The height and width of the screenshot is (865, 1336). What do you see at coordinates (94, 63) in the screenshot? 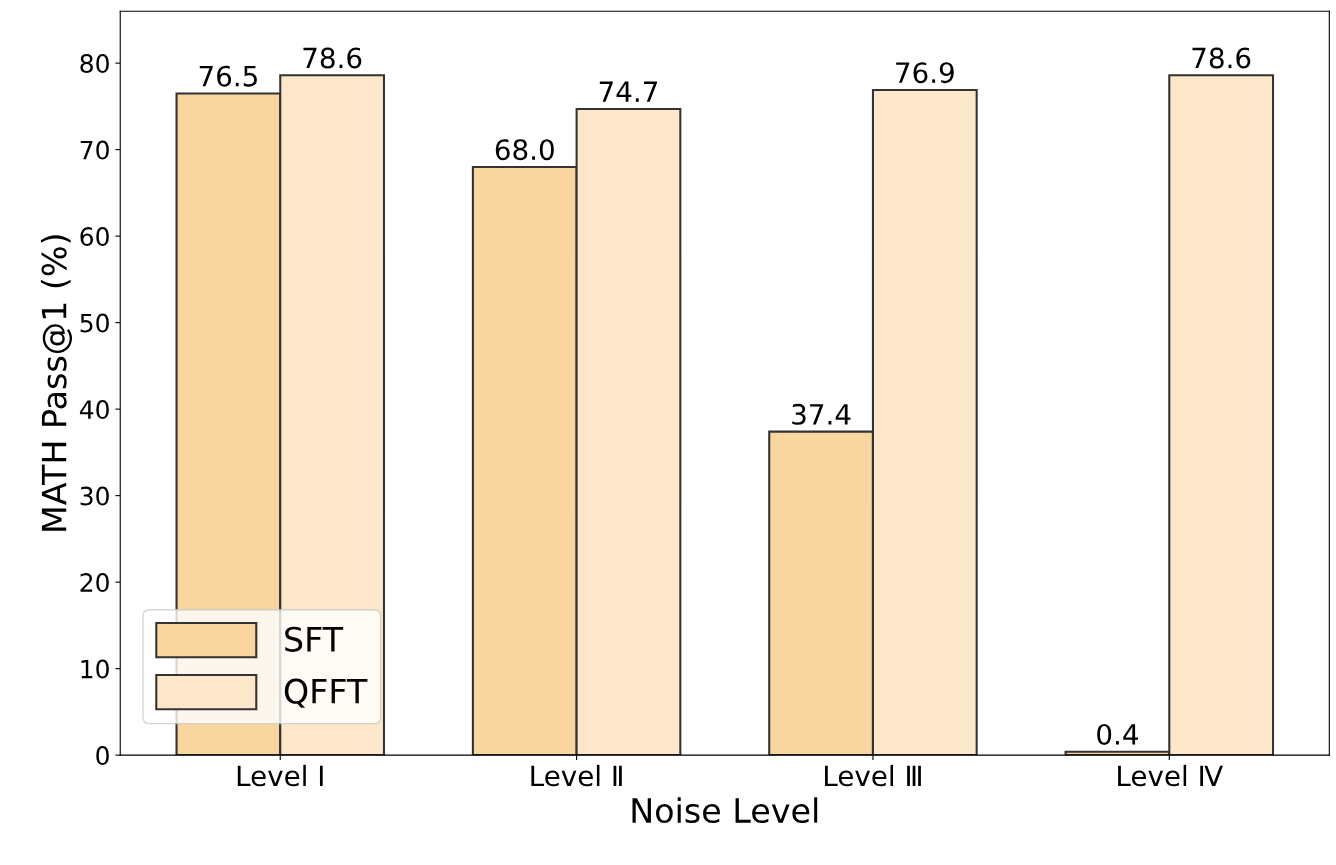
I see `y-tick-label: 80` at bounding box center [94, 63].